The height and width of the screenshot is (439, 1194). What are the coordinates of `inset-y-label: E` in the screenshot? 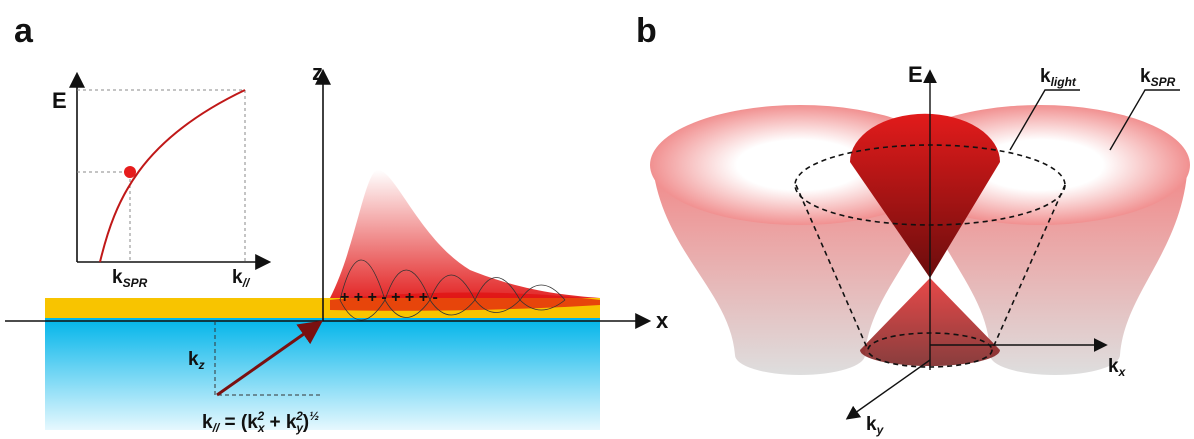 It's located at (59, 100).